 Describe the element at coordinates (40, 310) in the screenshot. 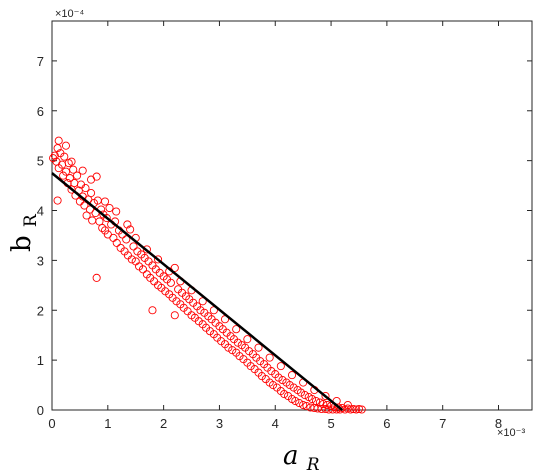

I see `y-tick-label: 2` at that location.